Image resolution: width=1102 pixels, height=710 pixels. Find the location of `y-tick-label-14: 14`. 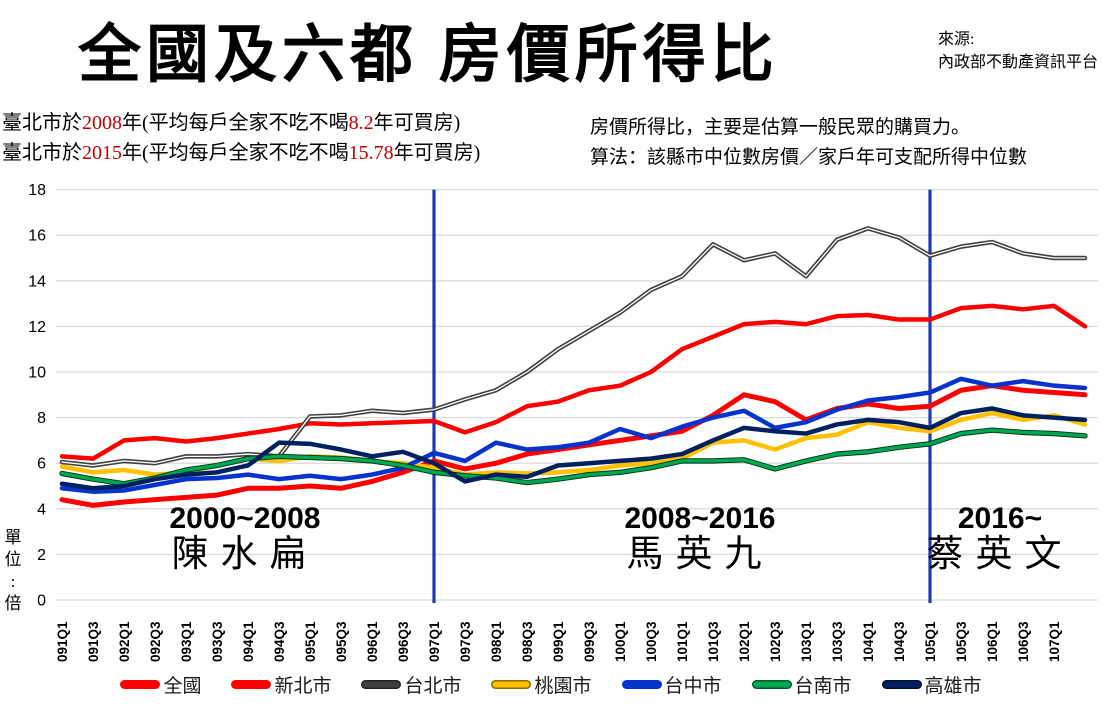

y-tick-label-14: 14 is located at coordinates (37, 281).